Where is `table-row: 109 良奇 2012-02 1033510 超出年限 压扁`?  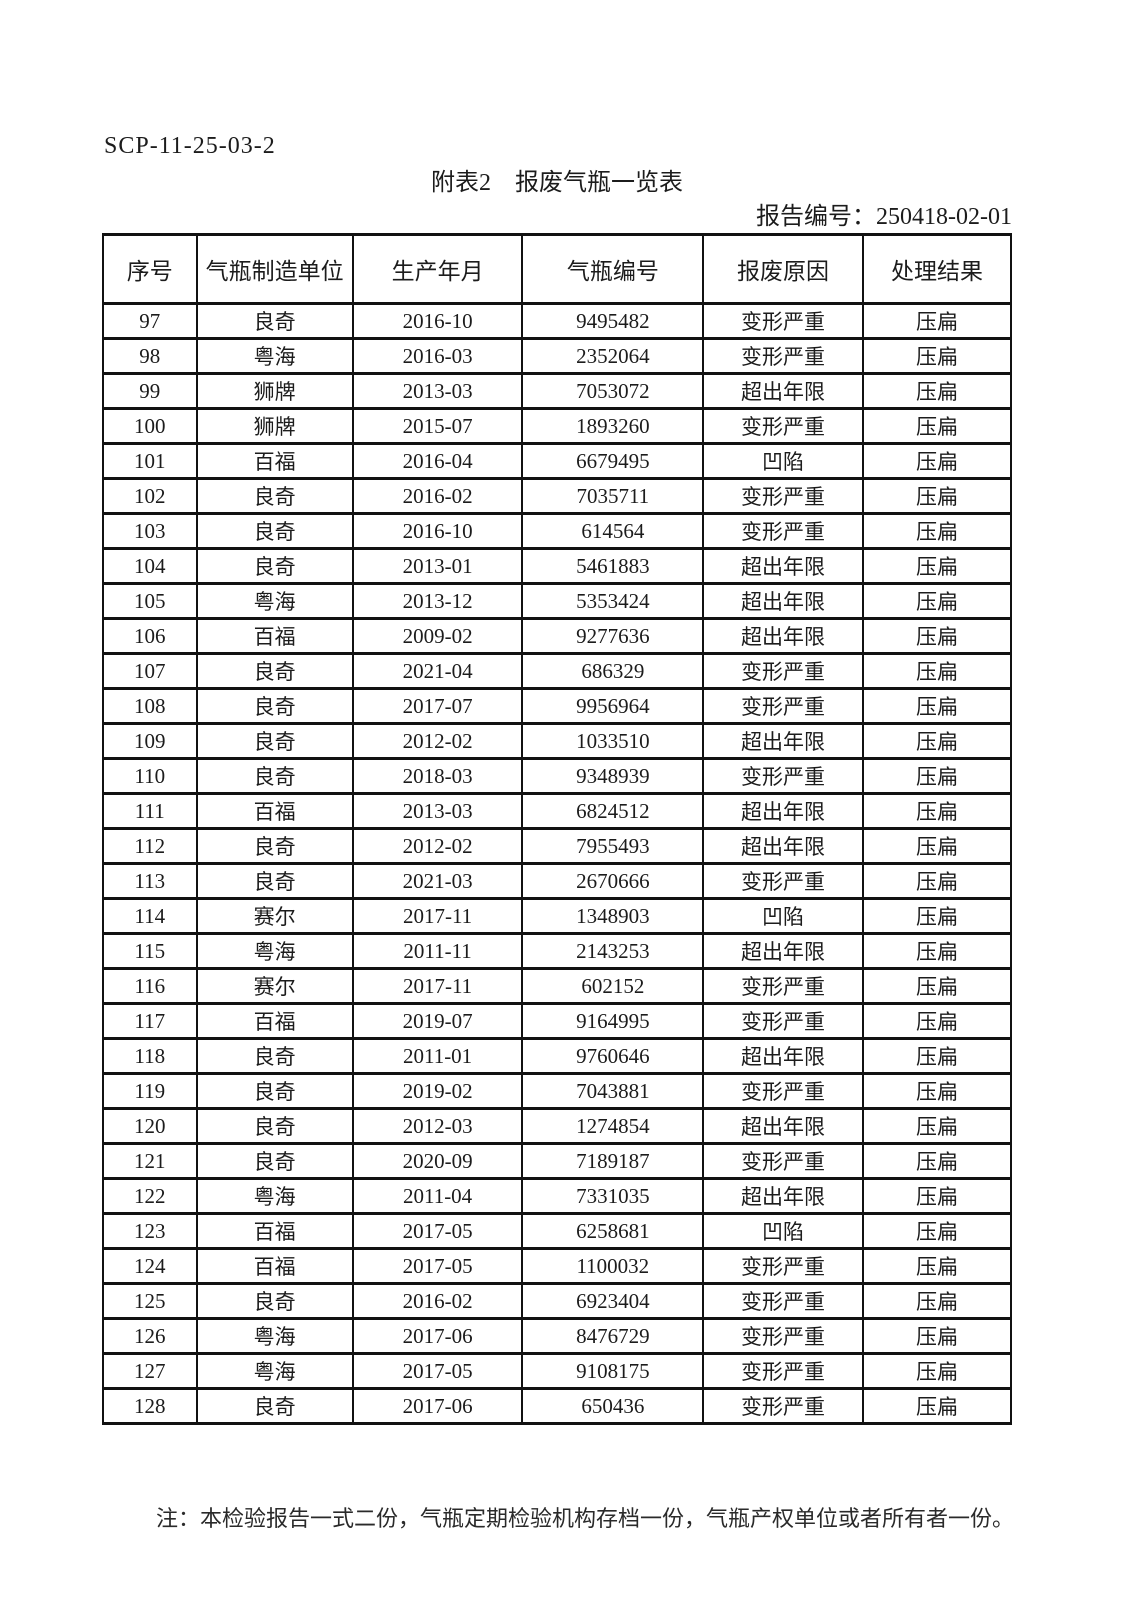 table-row: 109 良奇 2012-02 1033510 超出年限 压扁 is located at coordinates (557, 741).